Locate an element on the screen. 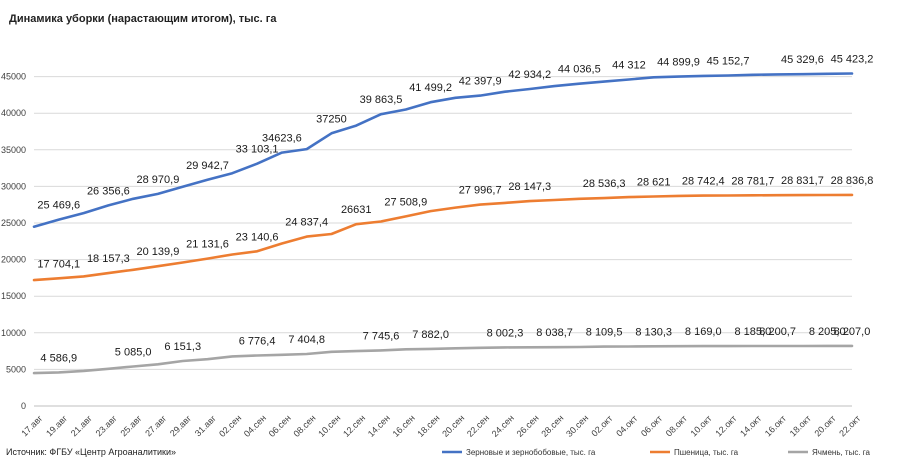 Image resolution: width=900 pixels, height=460 pixels. data-label: 44 312 is located at coordinates (629, 66).